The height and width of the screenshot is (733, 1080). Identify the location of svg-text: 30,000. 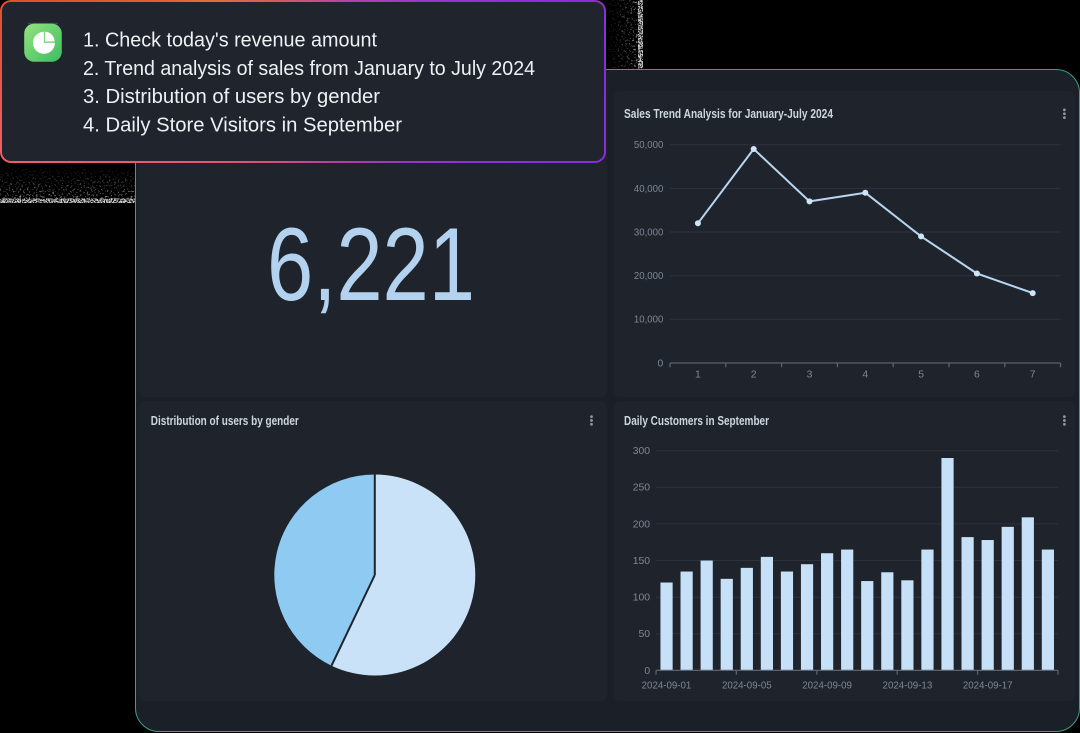
(649, 232).